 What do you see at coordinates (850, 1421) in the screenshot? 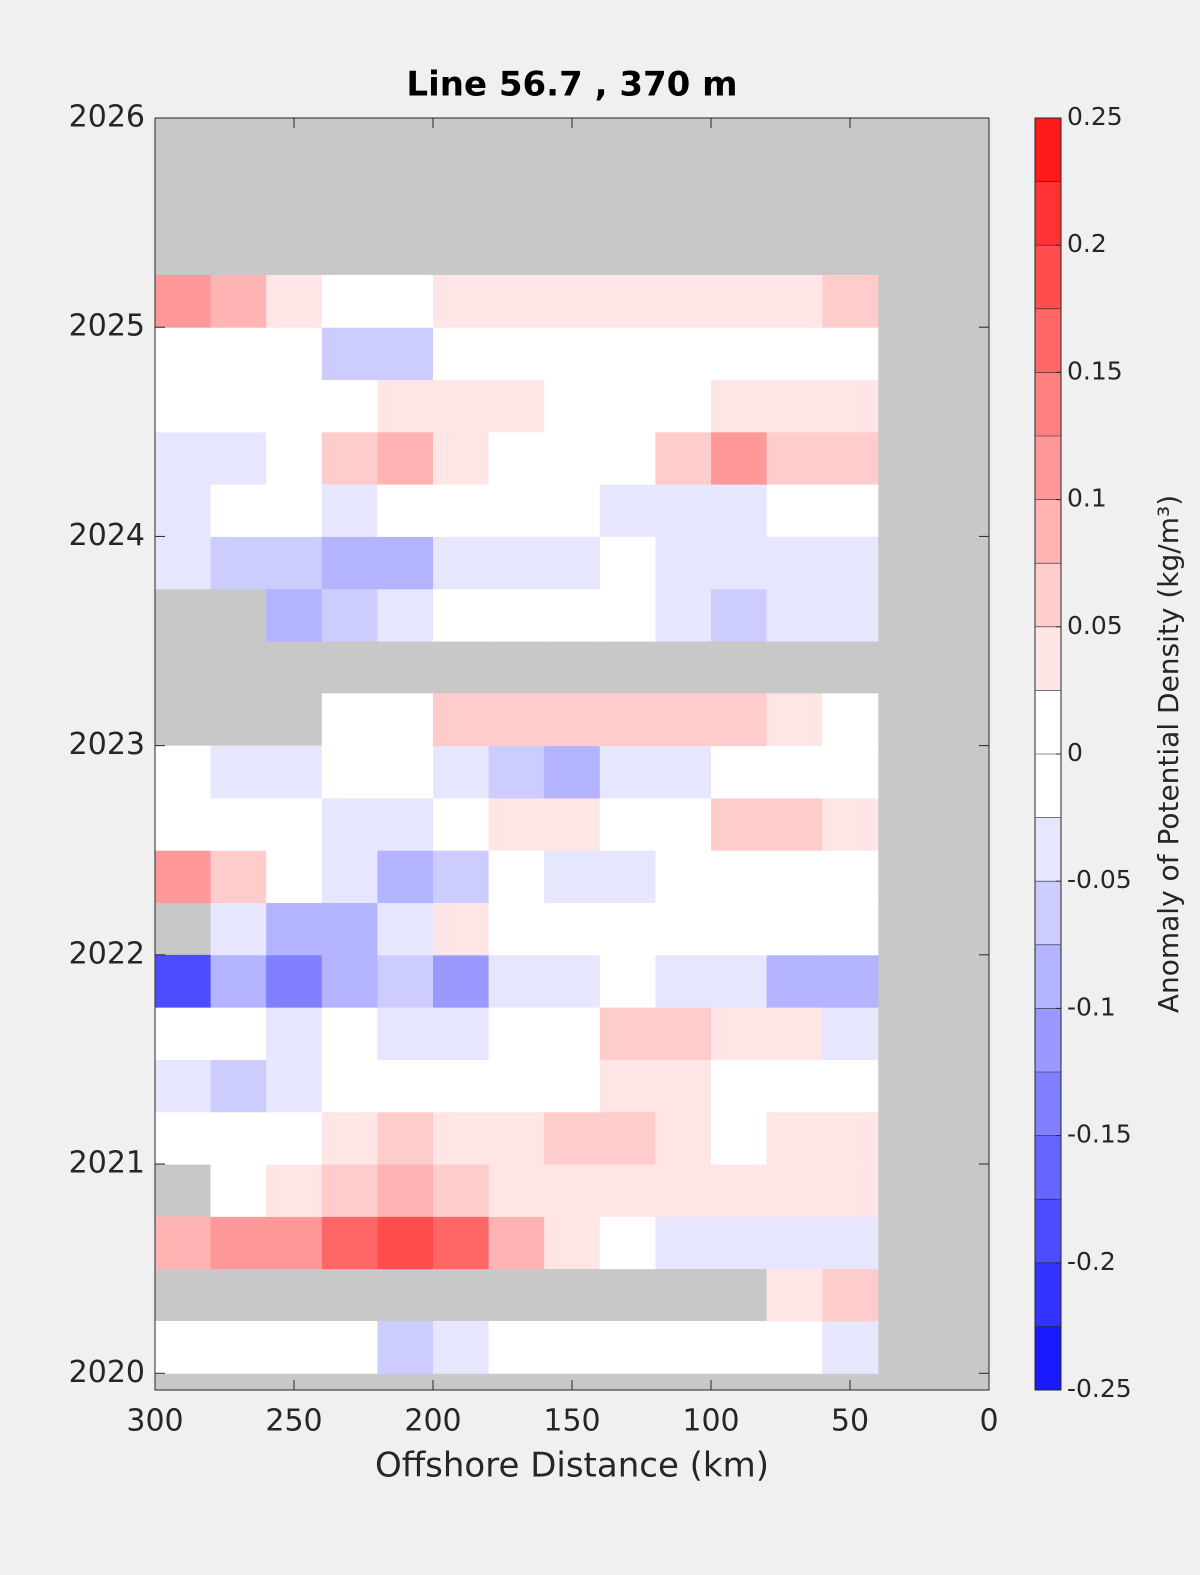
I see `x-tick-label: 50` at bounding box center [850, 1421].